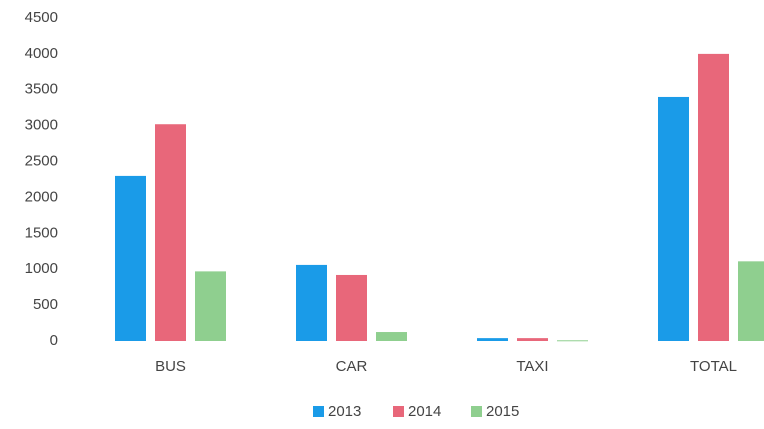 Image resolution: width=764 pixels, height=429 pixels. I want to click on x-tick-label: TAXI, so click(532, 366).